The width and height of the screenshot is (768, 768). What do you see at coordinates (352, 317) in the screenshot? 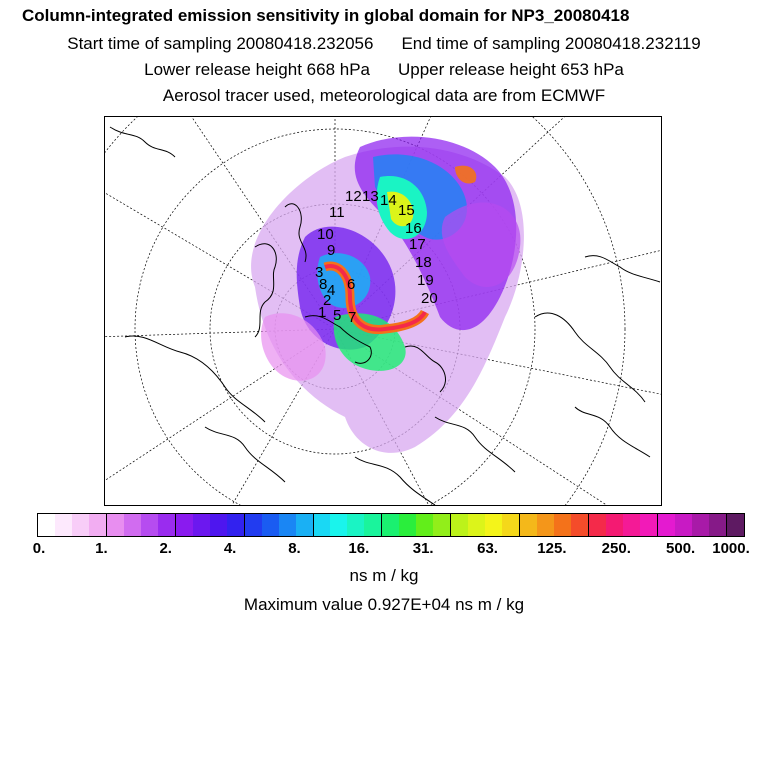
I see `trajectory-label: 7` at bounding box center [352, 317].